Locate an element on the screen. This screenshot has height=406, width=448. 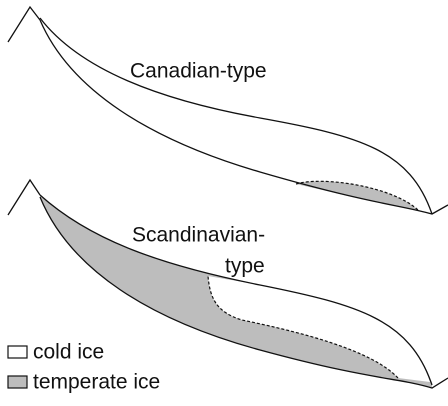
cold-ice is located at coordinates (319, 329).